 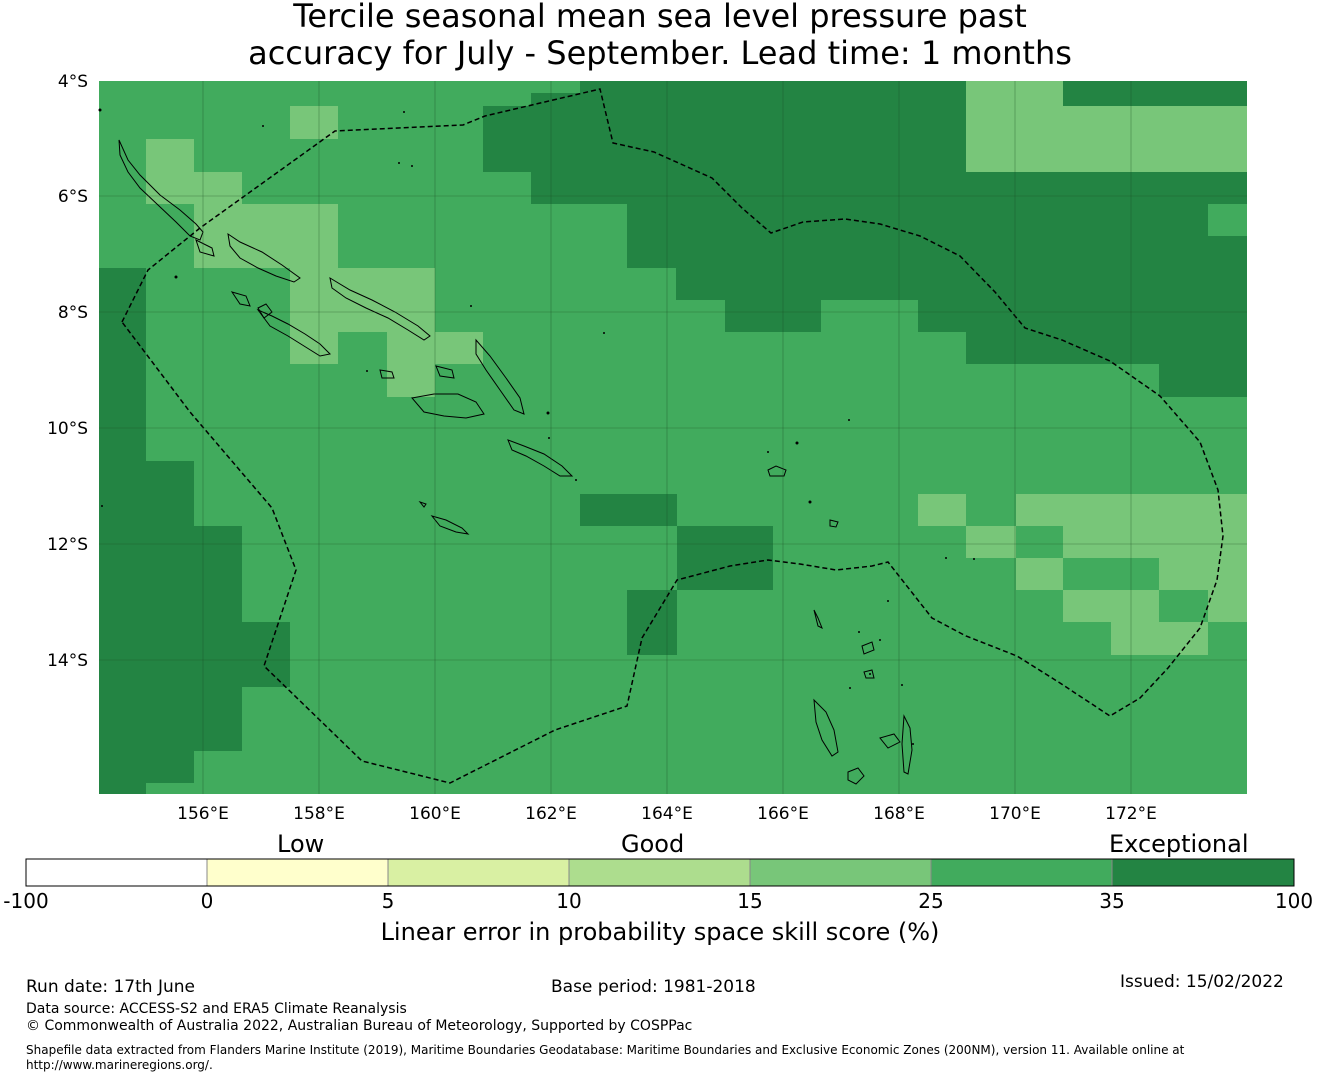 I want to click on colorbar-frame, so click(x=660, y=872).